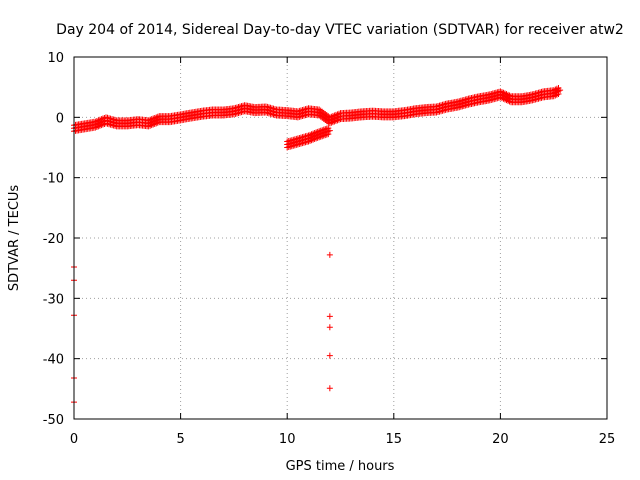 Image resolution: width=640 pixels, height=480 pixels. What do you see at coordinates (500, 439) in the screenshot?
I see `x-tick-label: 20` at bounding box center [500, 439].